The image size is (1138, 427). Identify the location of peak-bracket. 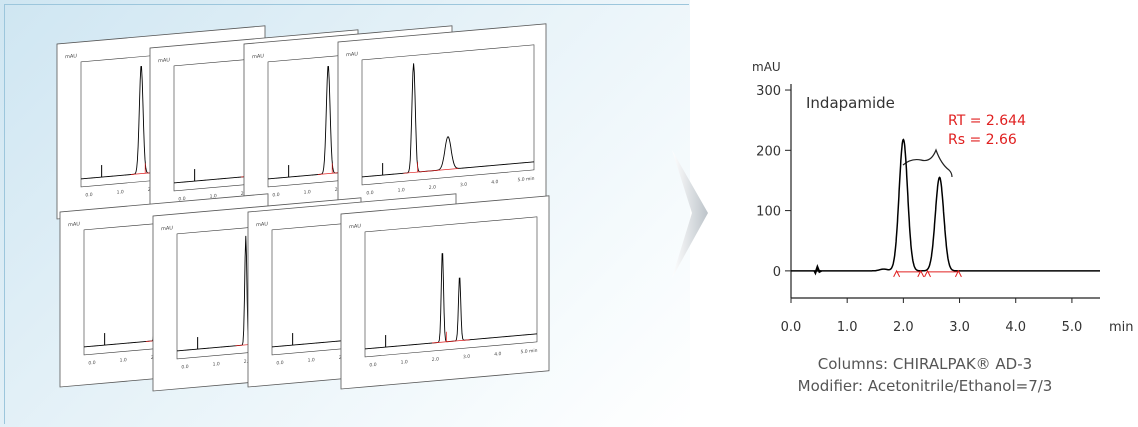
(927, 163).